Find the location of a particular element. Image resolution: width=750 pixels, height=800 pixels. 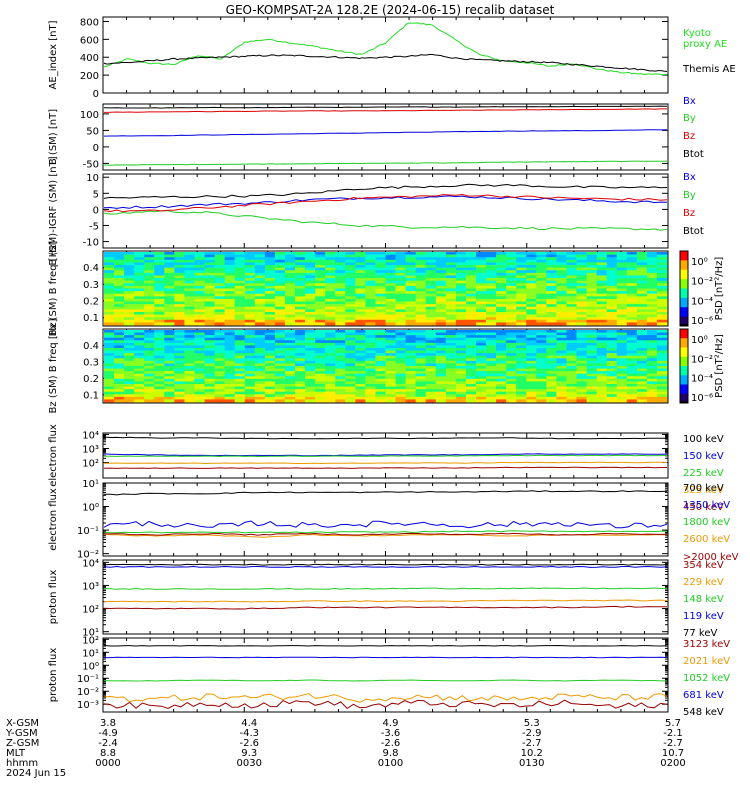

x-axis-row-label: hhmm is located at coordinates (22, 763).